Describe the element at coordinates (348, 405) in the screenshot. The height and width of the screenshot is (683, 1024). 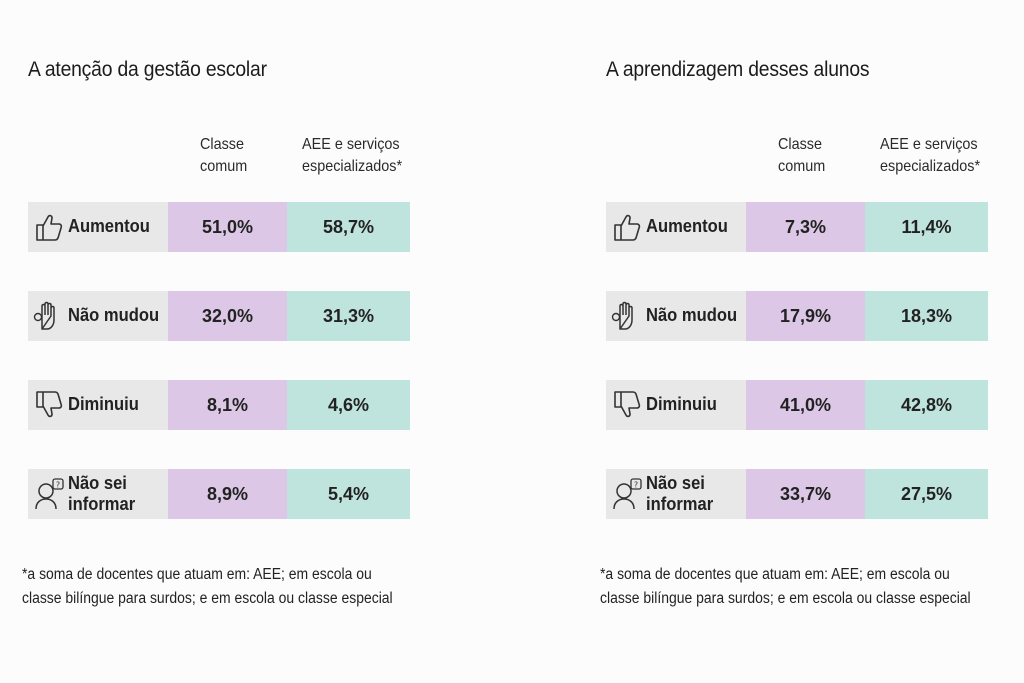
I see `value-aee: 4,6%` at that location.